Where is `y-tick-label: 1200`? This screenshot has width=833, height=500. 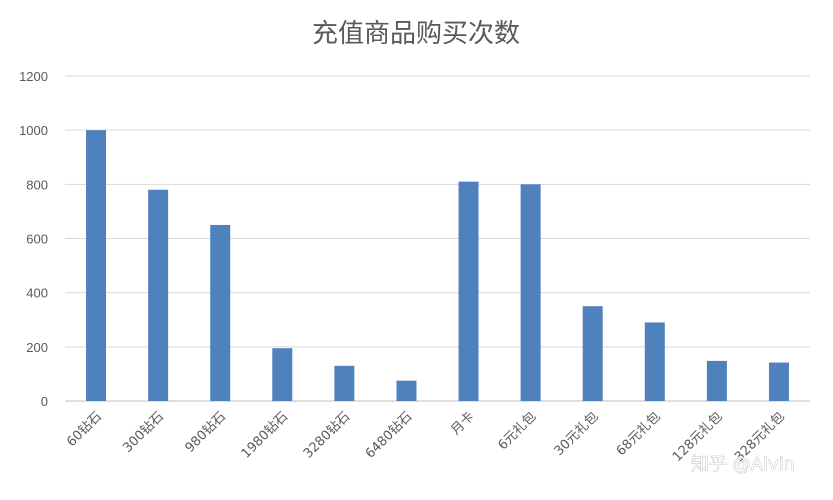 y-tick-label: 1200 is located at coordinates (33, 76).